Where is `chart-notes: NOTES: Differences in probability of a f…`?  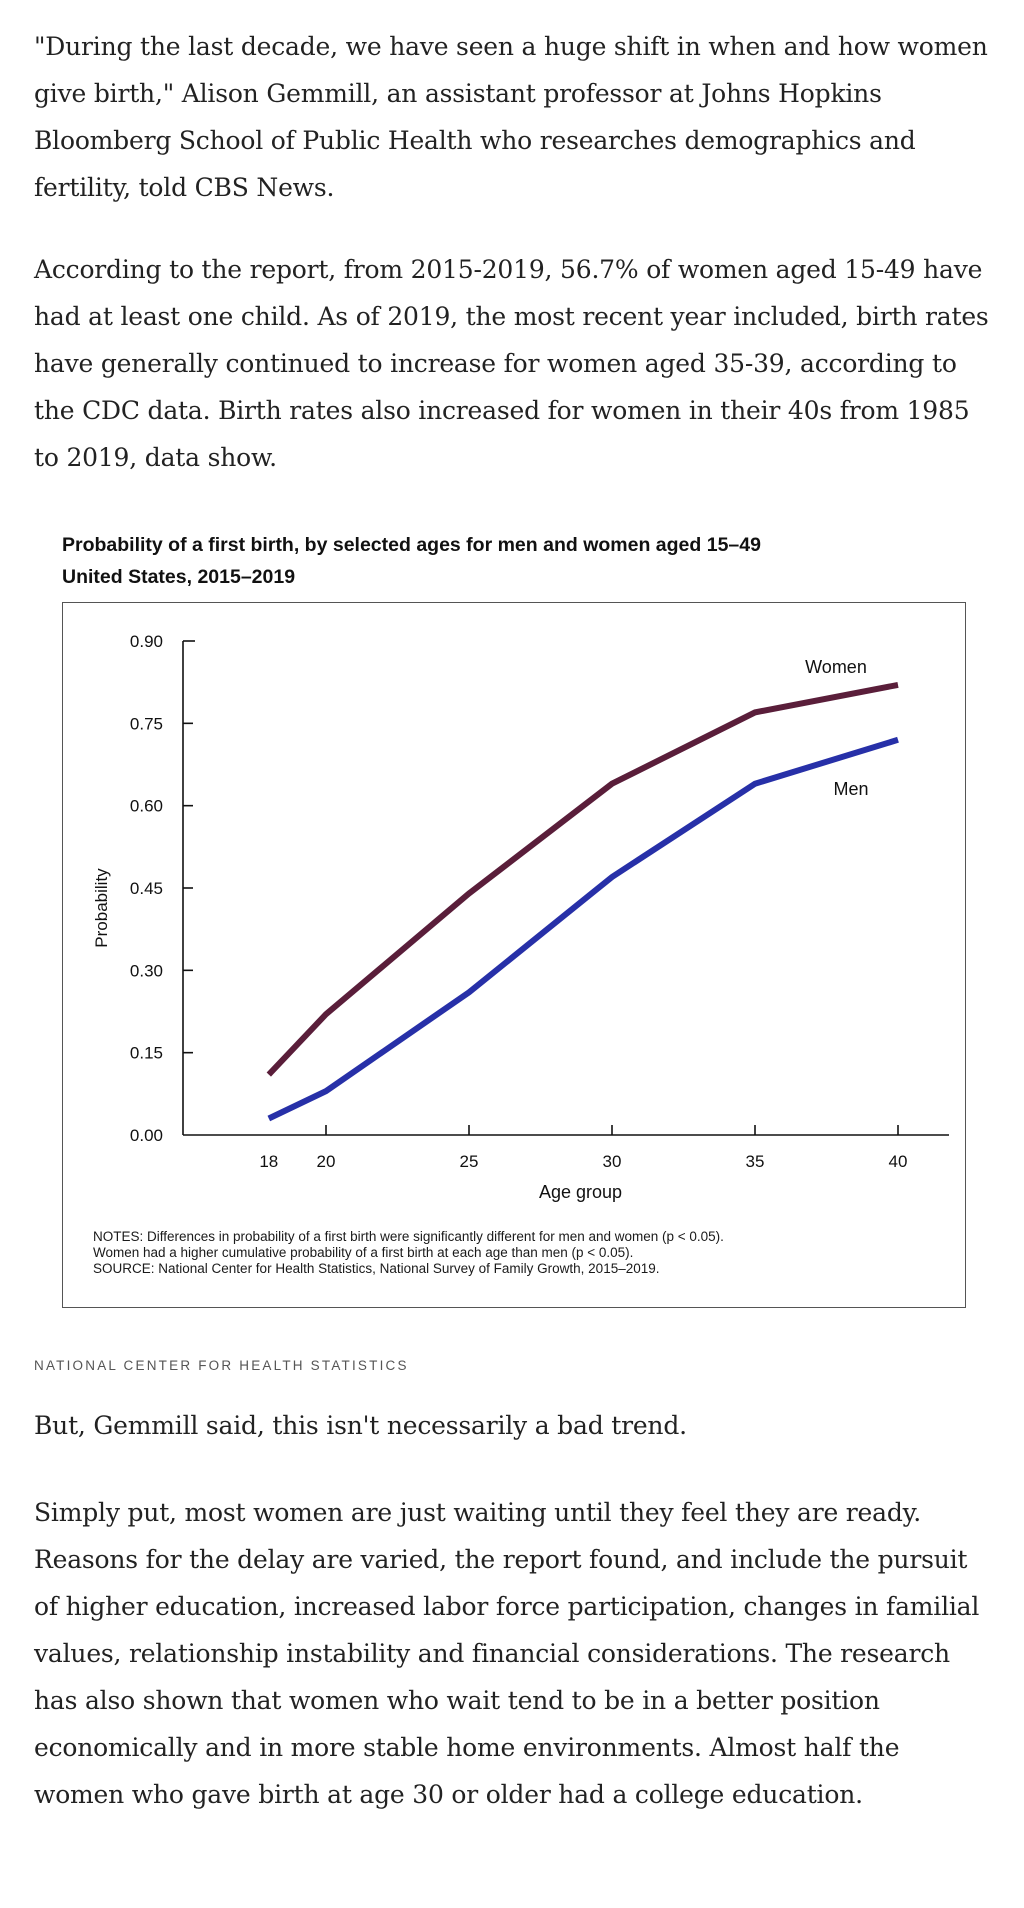 chart-notes: NOTES: Differences in probability of a f… is located at coordinates (513, 1253).